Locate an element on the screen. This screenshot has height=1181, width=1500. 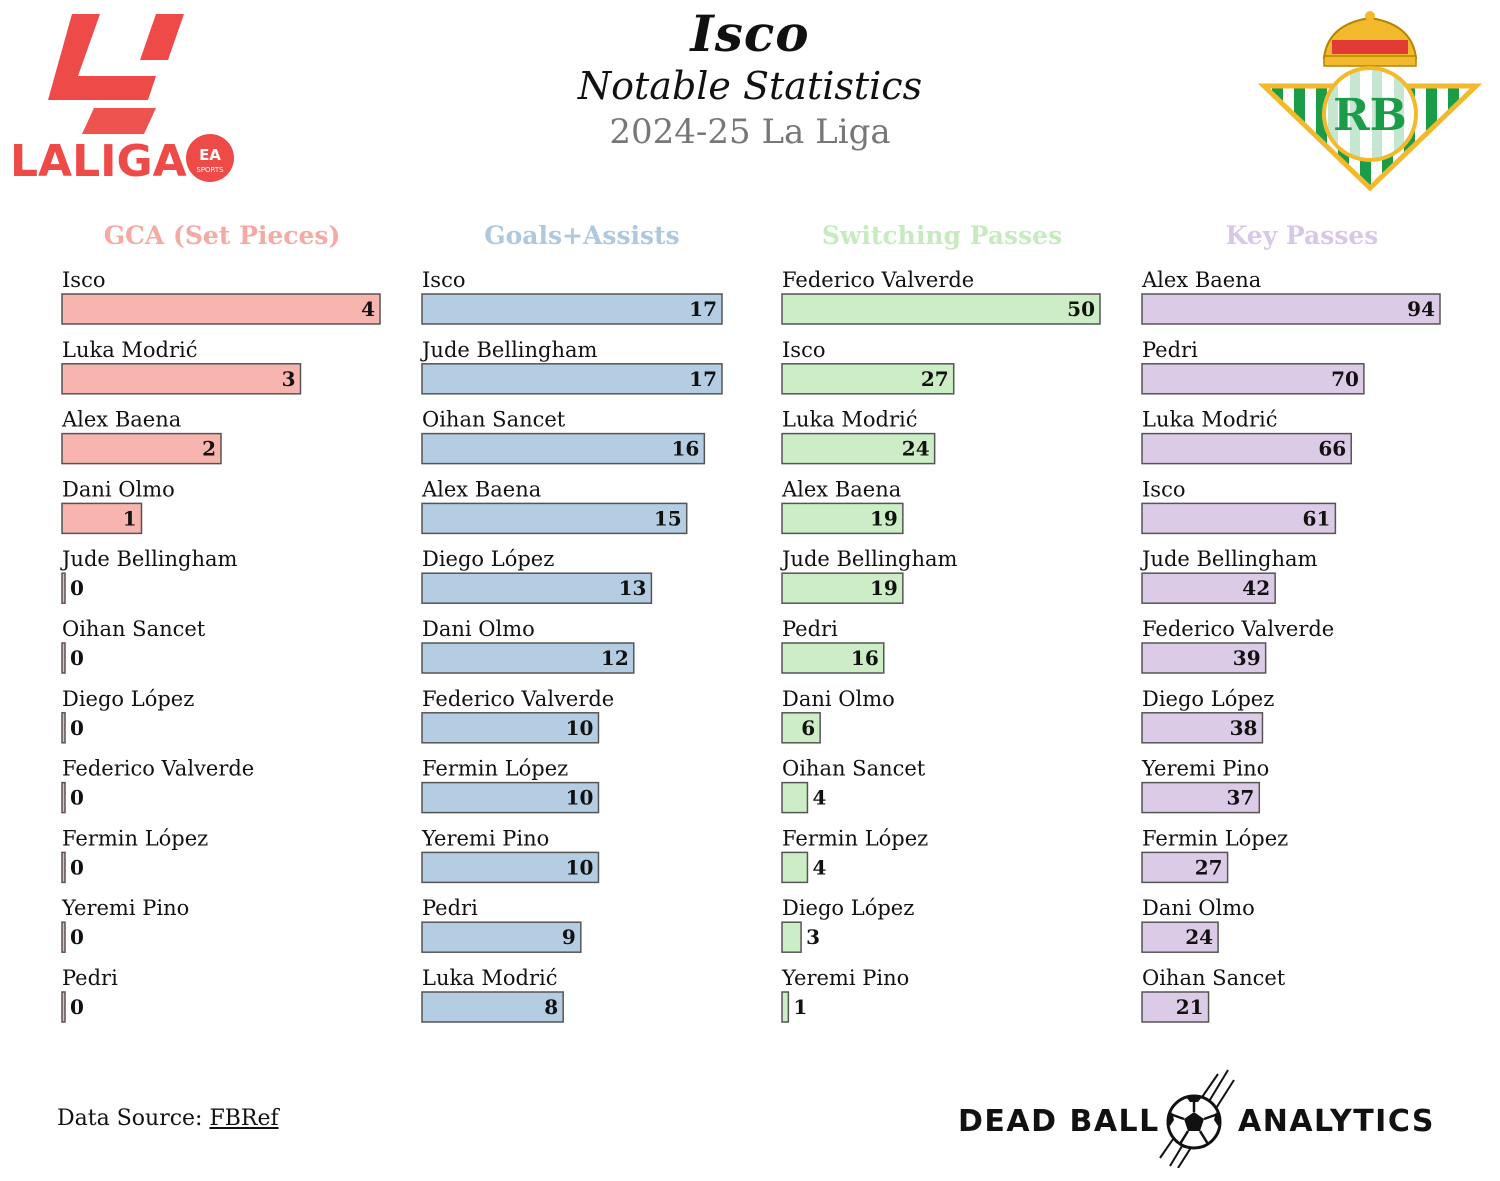
crown-icon is located at coordinates (1370, 39).